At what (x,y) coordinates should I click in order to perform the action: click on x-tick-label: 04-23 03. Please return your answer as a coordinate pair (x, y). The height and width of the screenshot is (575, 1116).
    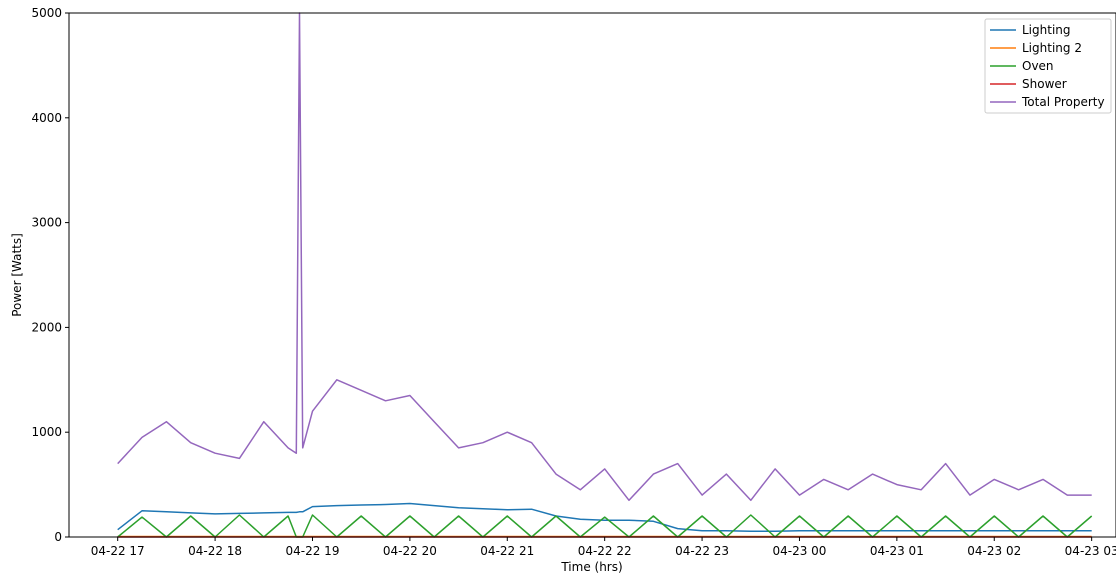
    Looking at the image, I should click on (1090, 551).